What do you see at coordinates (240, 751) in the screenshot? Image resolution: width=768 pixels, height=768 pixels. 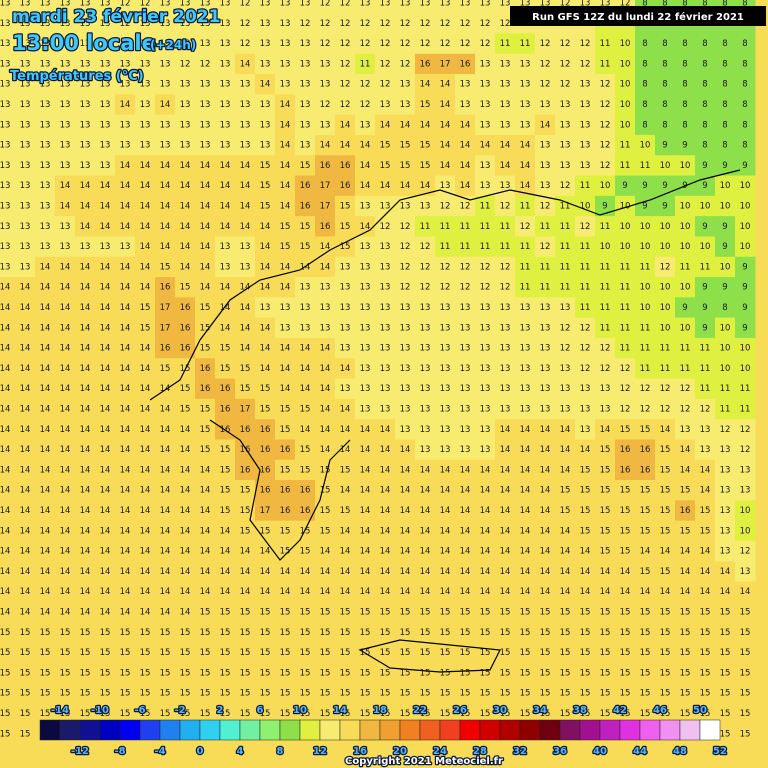 I see `scale-label: 4` at bounding box center [240, 751].